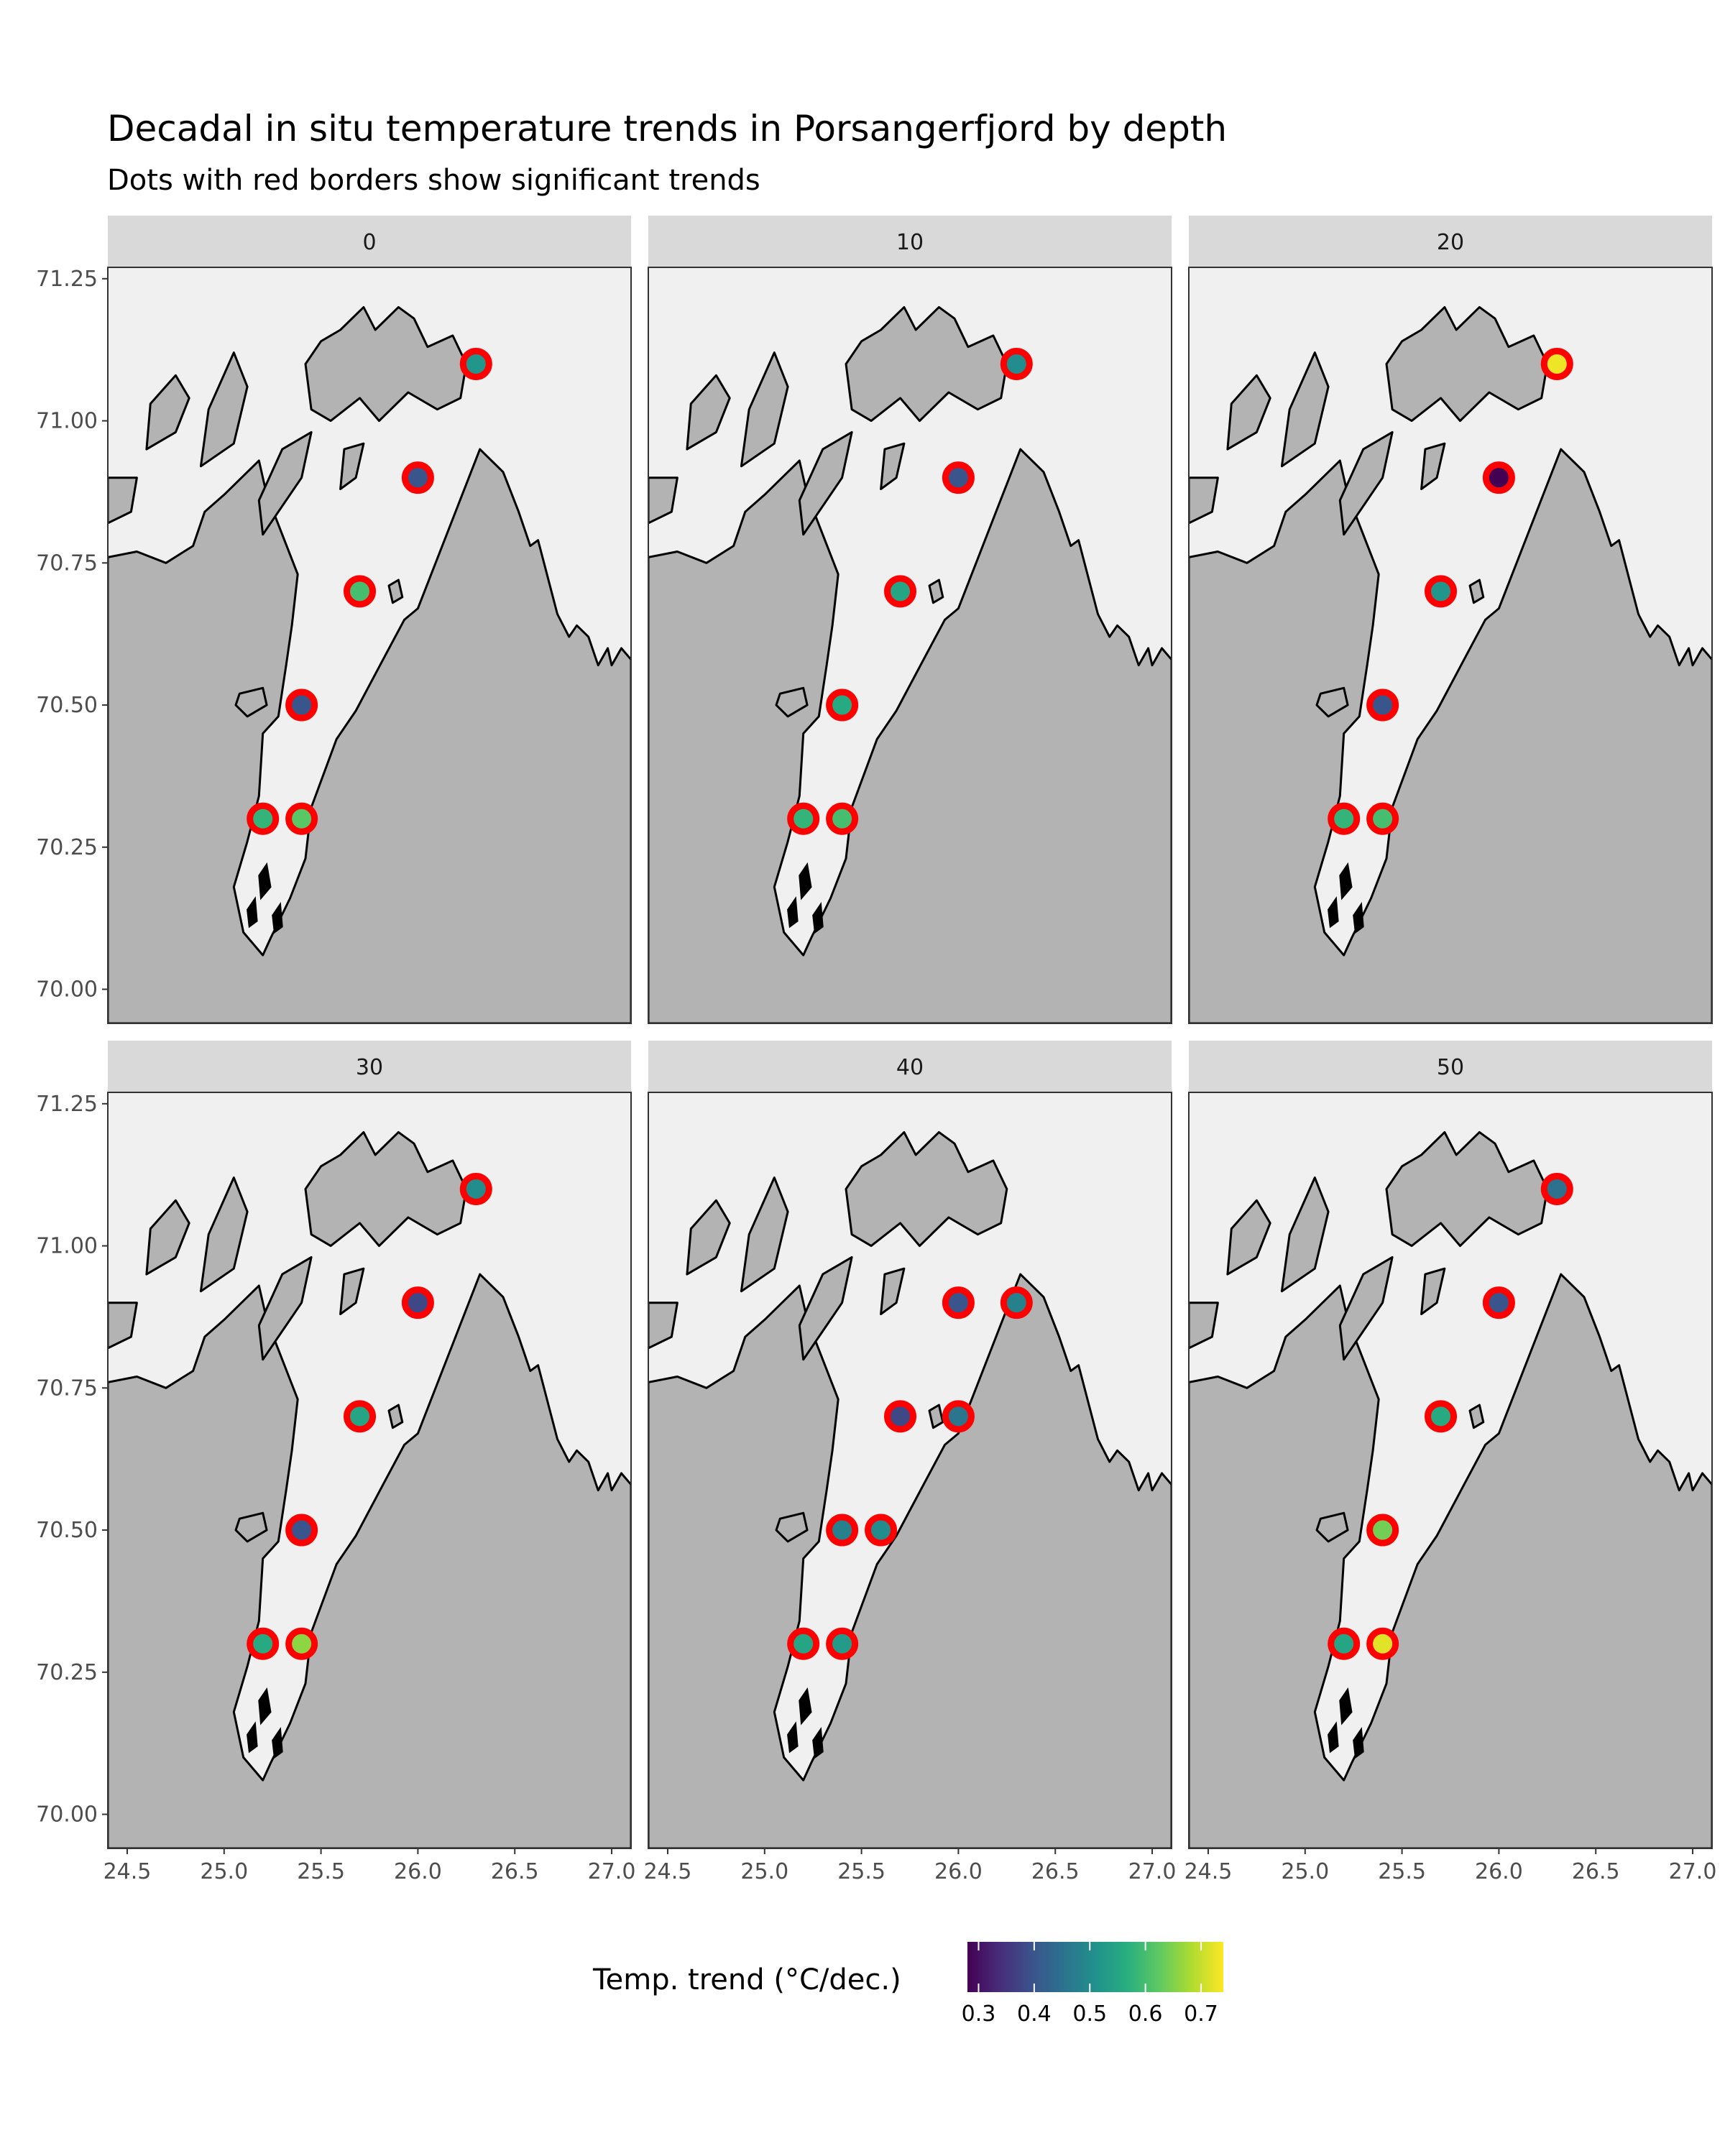  I want to click on facet-strip, so click(910, 1066).